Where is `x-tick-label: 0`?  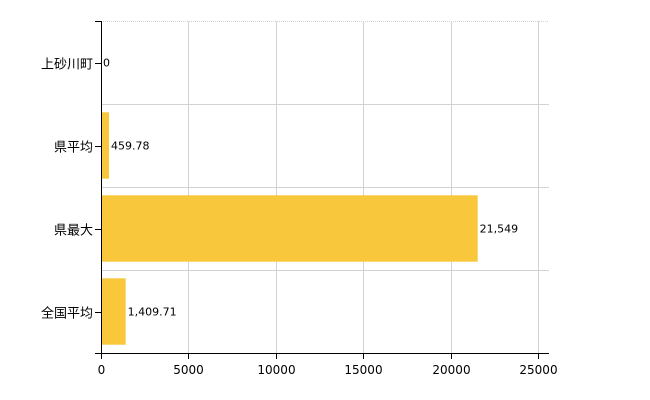
x-tick-label: 0 is located at coordinates (102, 370).